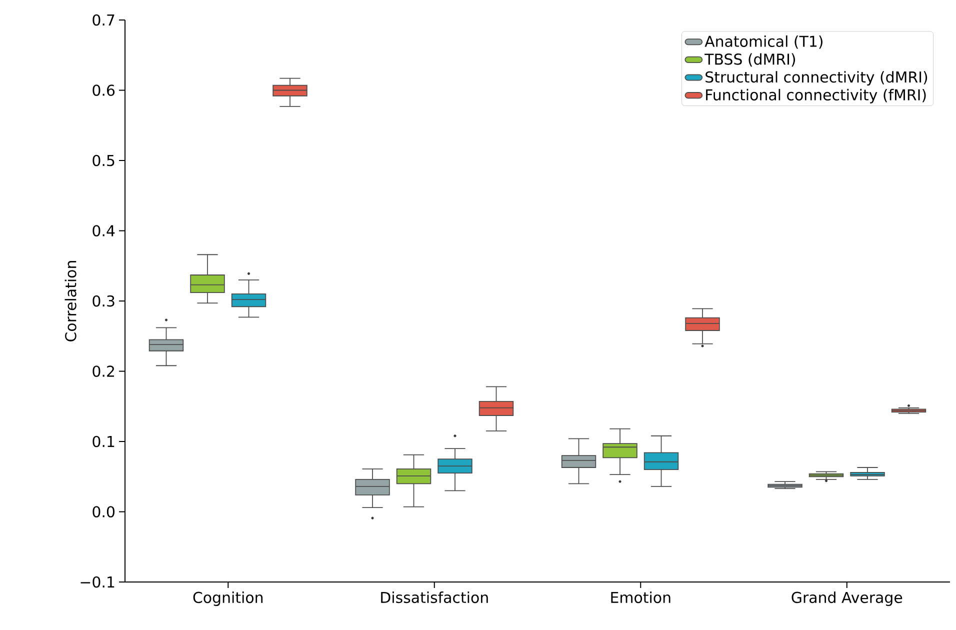  I want to click on y-tick-label: 0.4, so click(103, 230).